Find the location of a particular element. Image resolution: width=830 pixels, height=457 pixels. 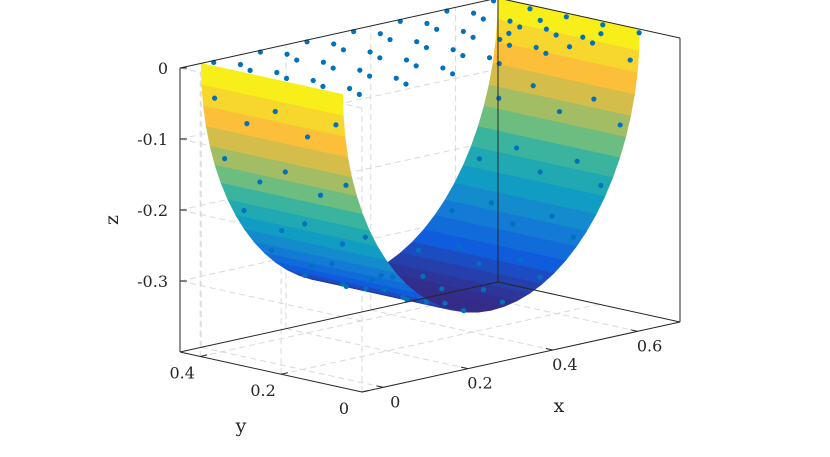

y-tick-label: 0.2 is located at coordinates (262, 390).